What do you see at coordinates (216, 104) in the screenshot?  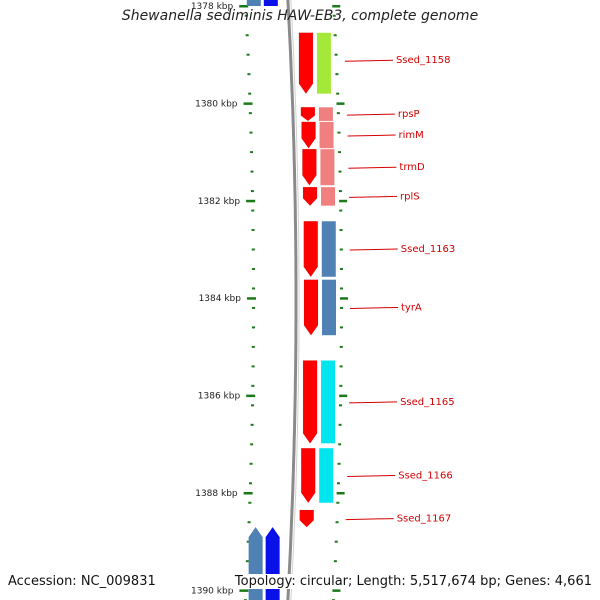 I see `tick-label: 1380 kbp` at bounding box center [216, 104].